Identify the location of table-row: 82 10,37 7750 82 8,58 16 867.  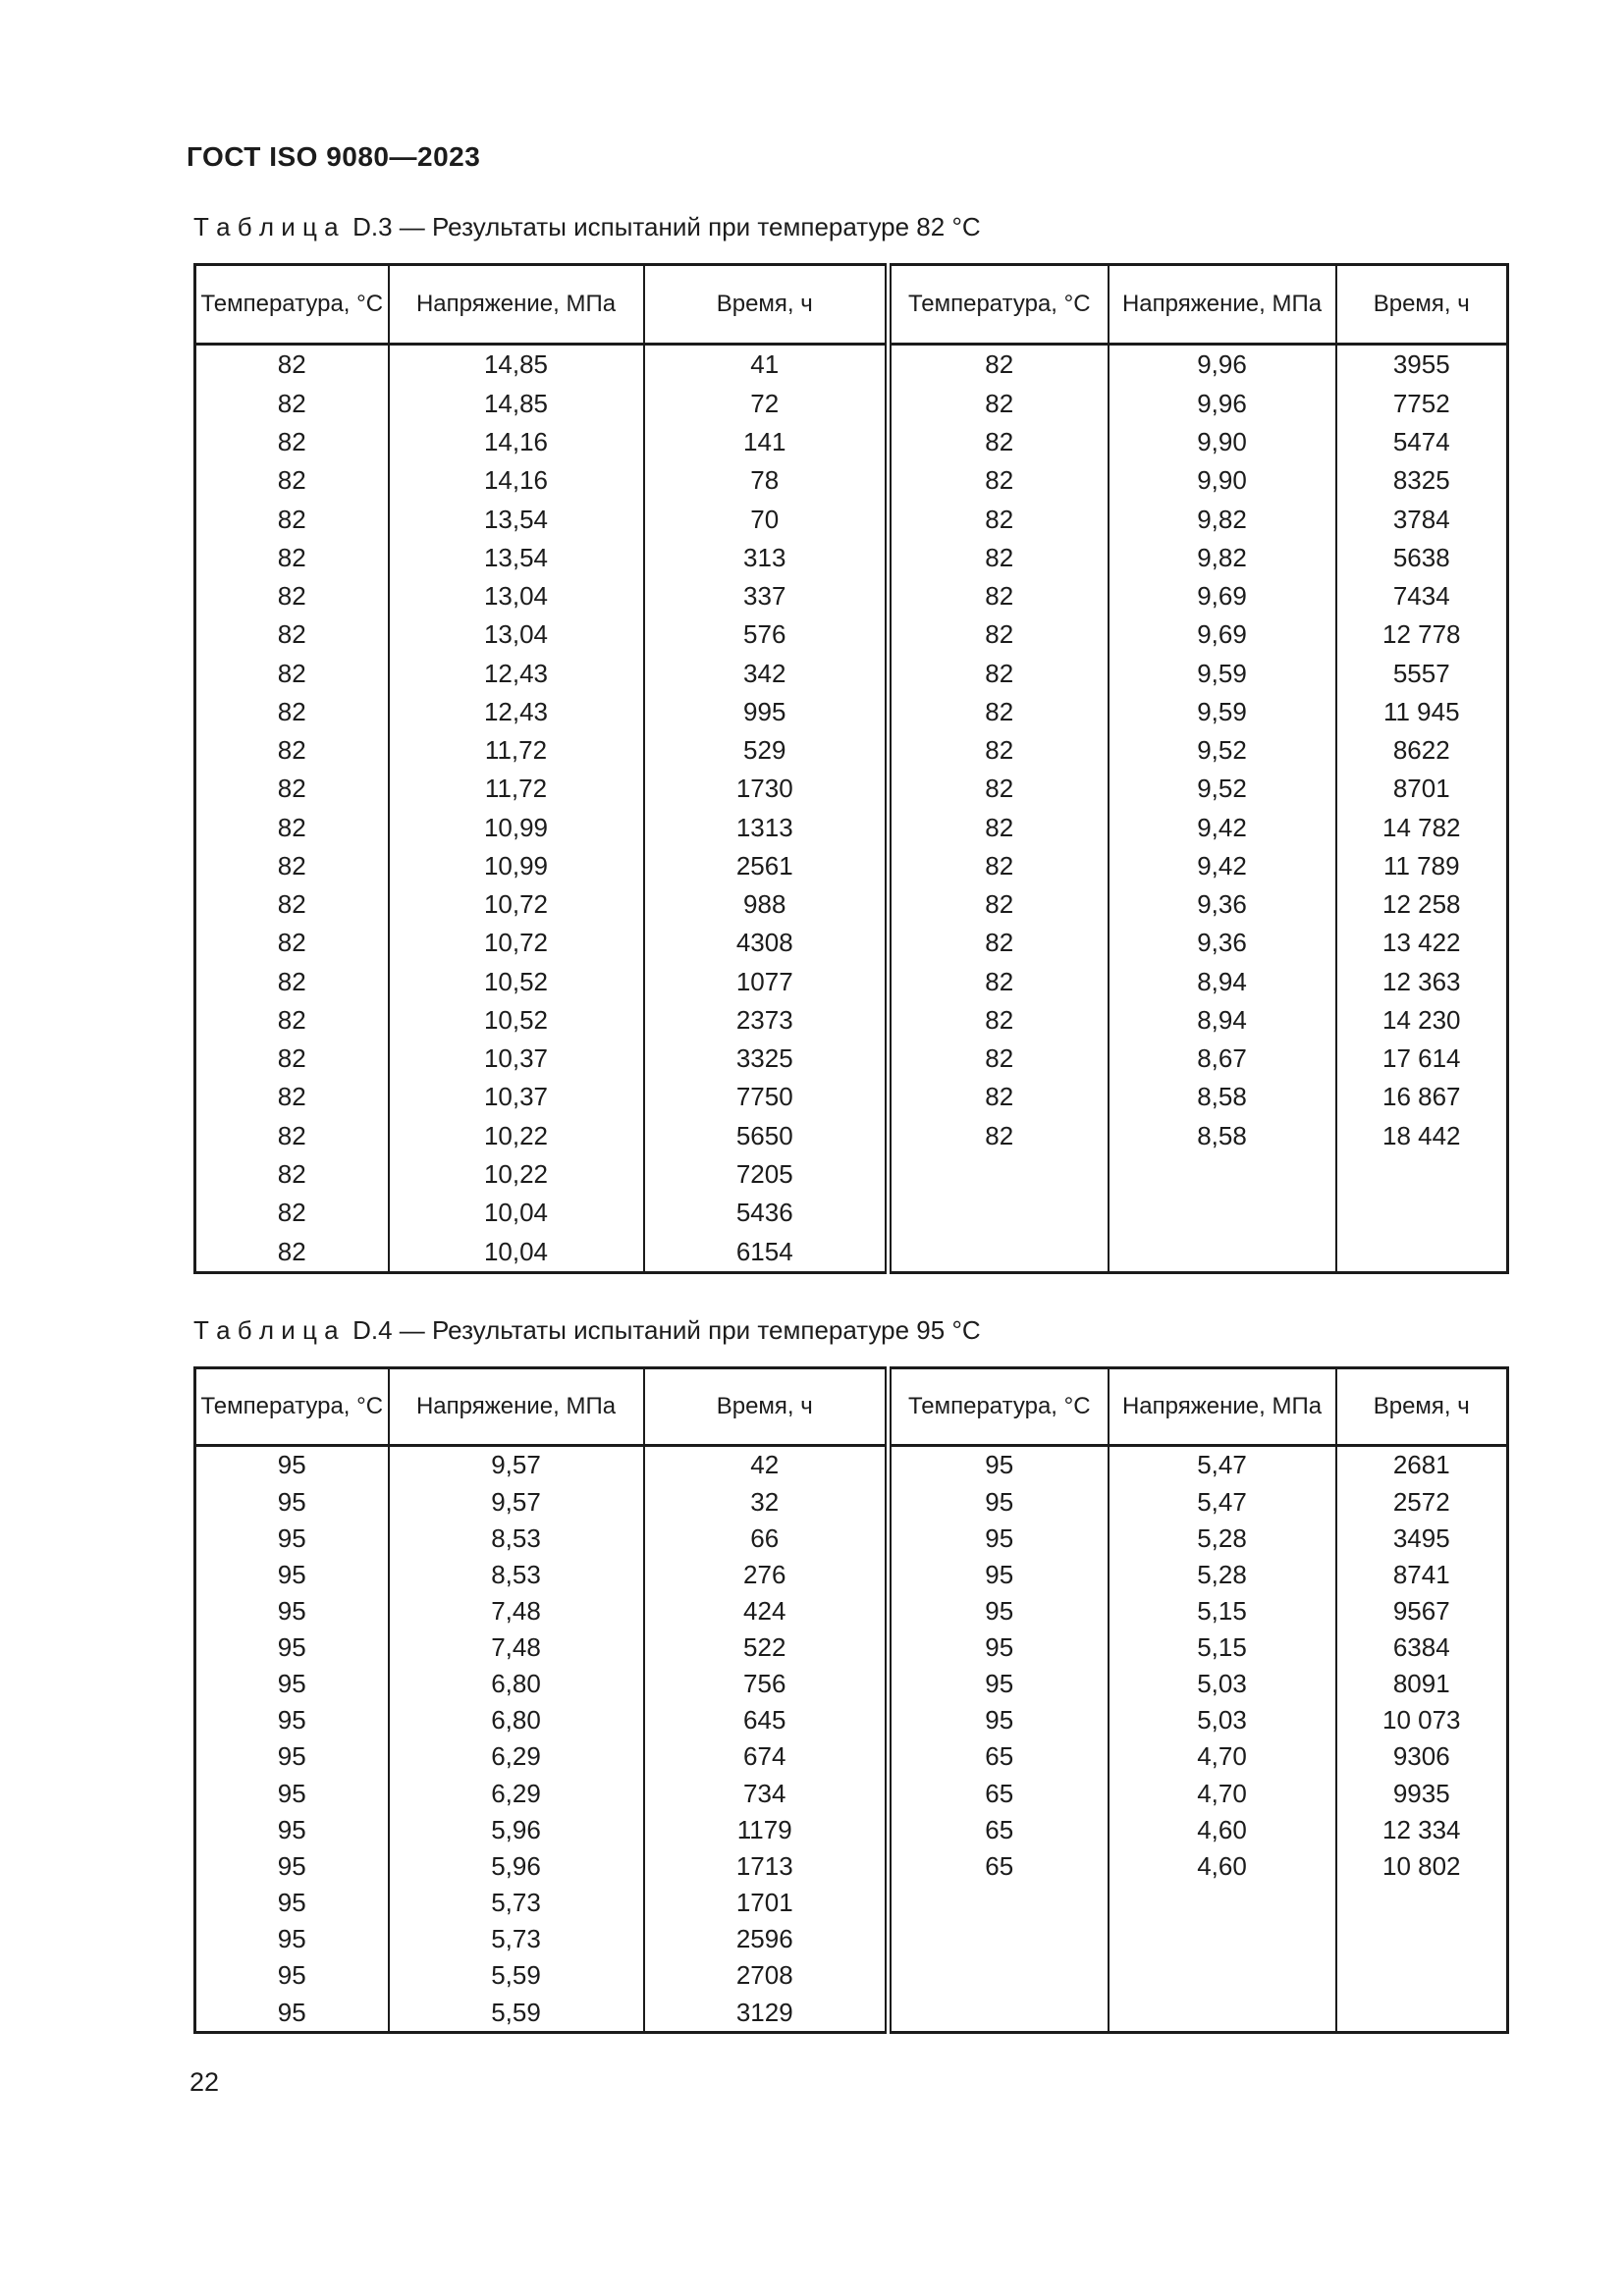
(851, 1097).